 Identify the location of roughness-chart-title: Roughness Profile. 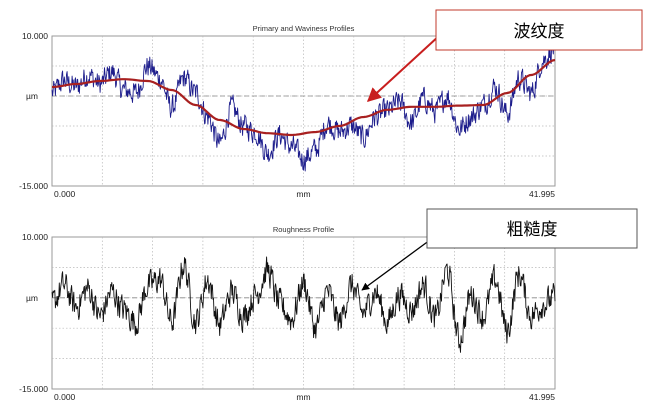
(303, 229).